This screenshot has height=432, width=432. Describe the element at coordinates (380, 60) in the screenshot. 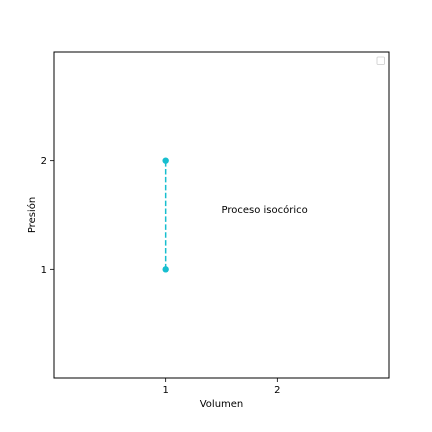

I see `legend-box` at that location.